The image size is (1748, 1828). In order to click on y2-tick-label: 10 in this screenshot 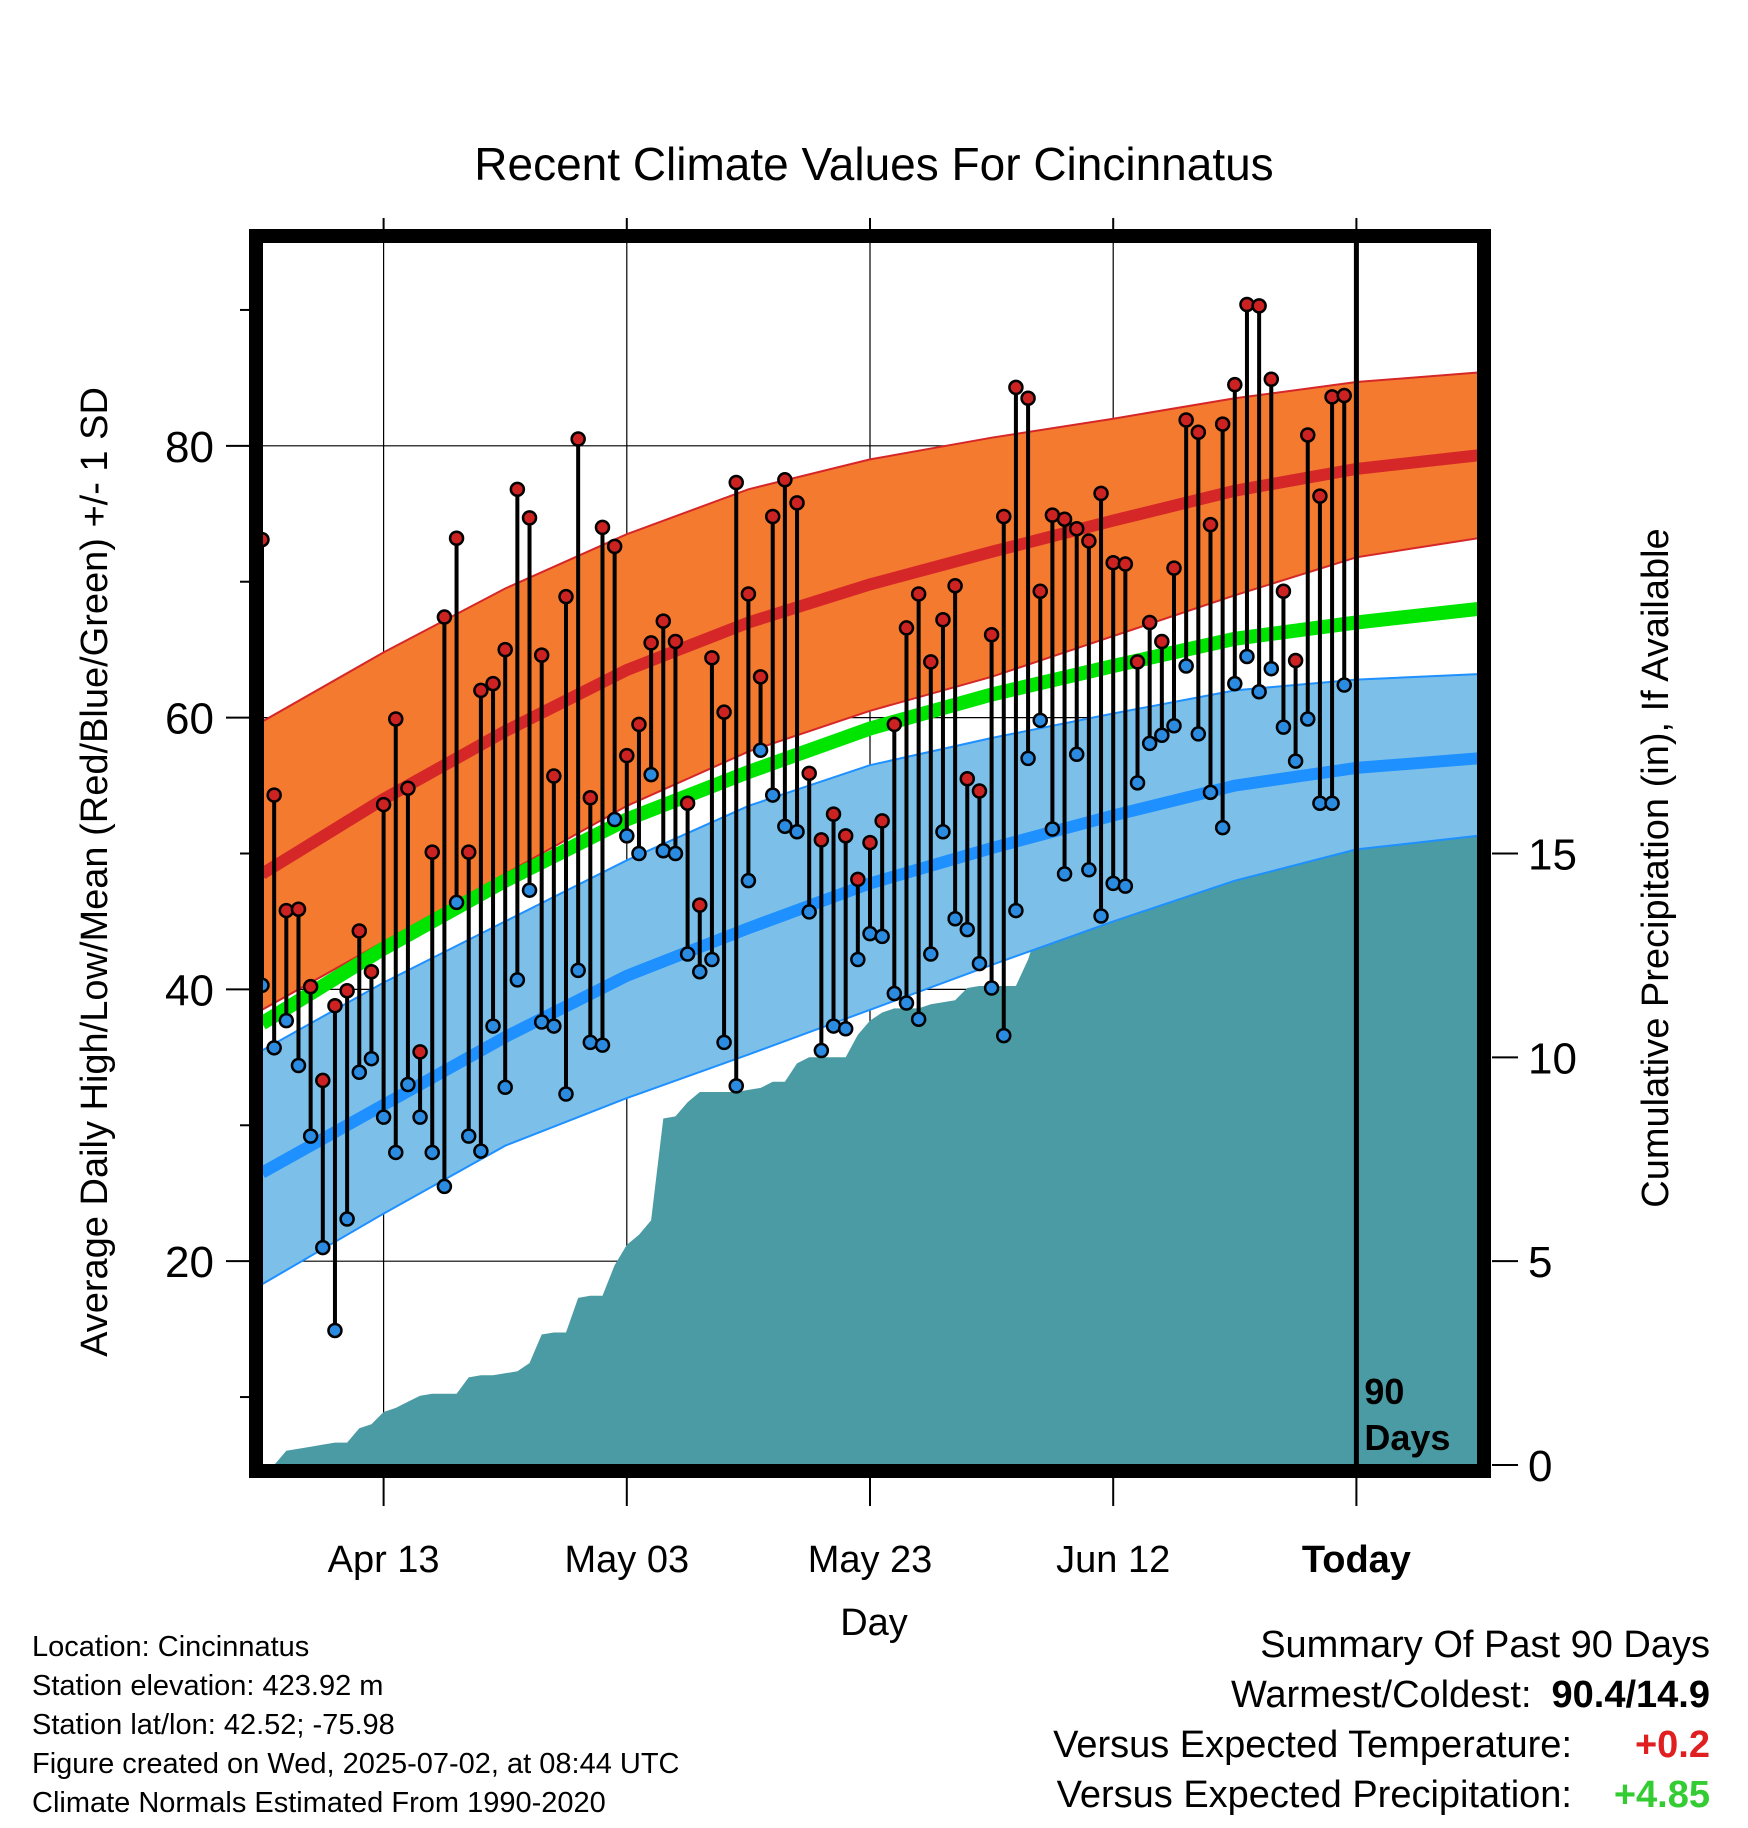, I will do `click(1552, 1058)`.